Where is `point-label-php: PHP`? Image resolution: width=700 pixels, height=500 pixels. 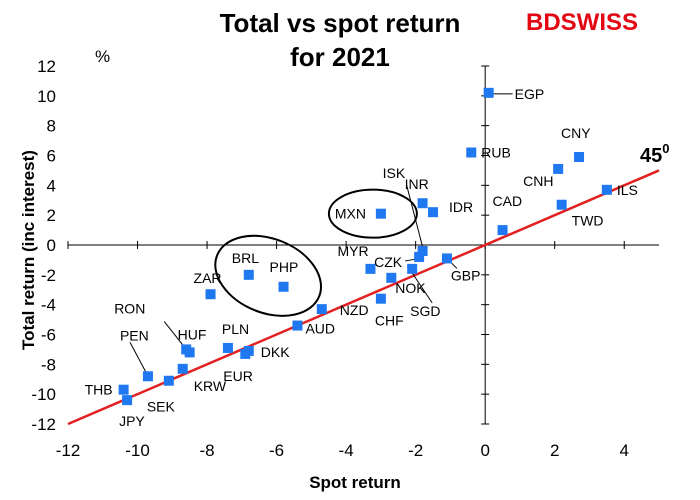 point-label-php: PHP is located at coordinates (284, 267).